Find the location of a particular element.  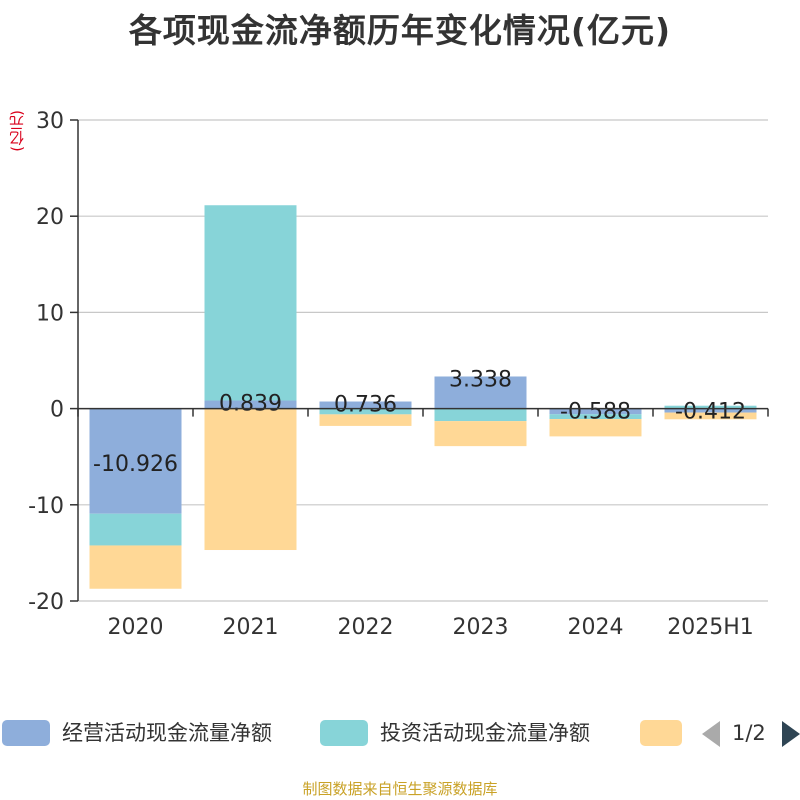

legend-page-indicator: 1/2 is located at coordinates (749, 733).